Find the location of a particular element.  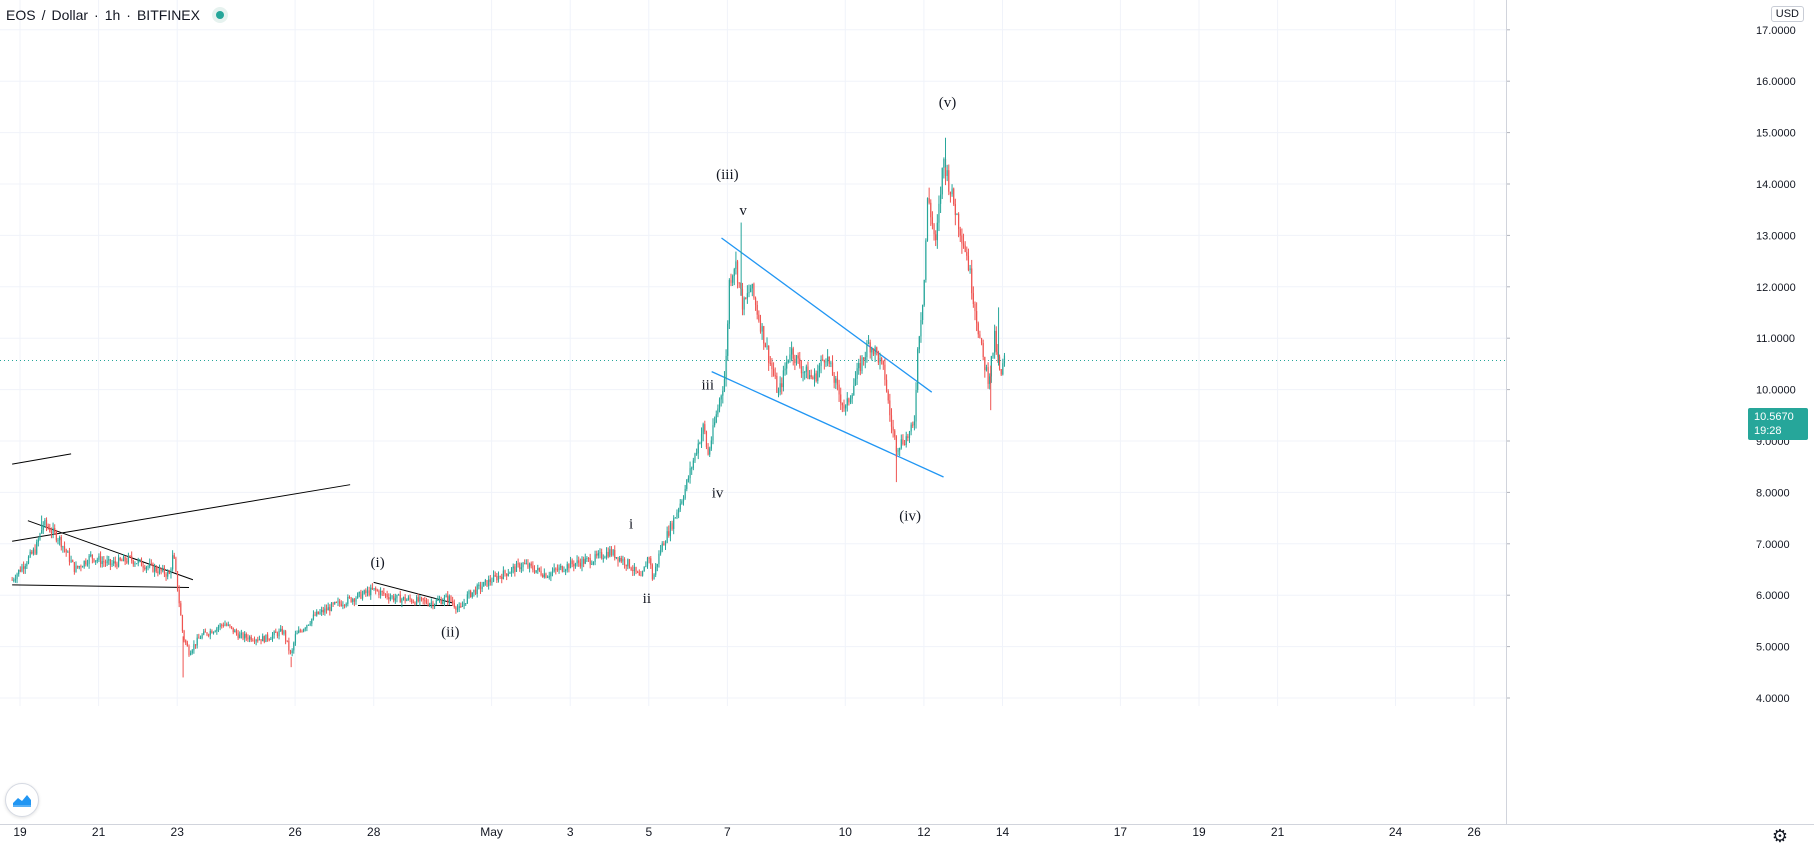

trendline is located at coordinates (100, 586).